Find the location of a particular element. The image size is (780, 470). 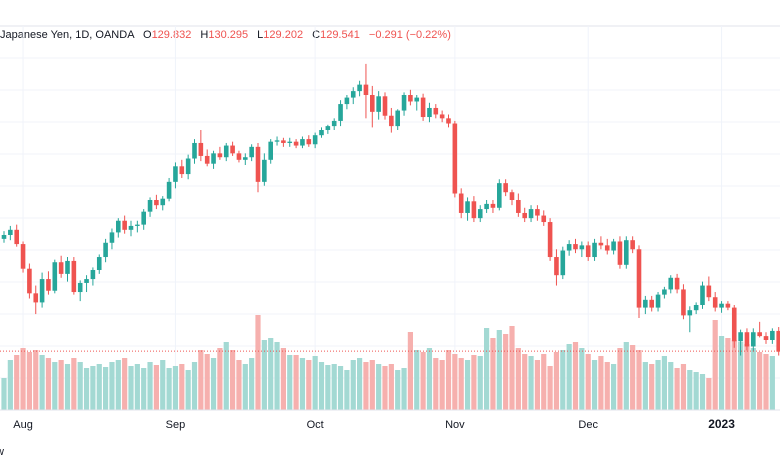

high-label: H is located at coordinates (204, 35).